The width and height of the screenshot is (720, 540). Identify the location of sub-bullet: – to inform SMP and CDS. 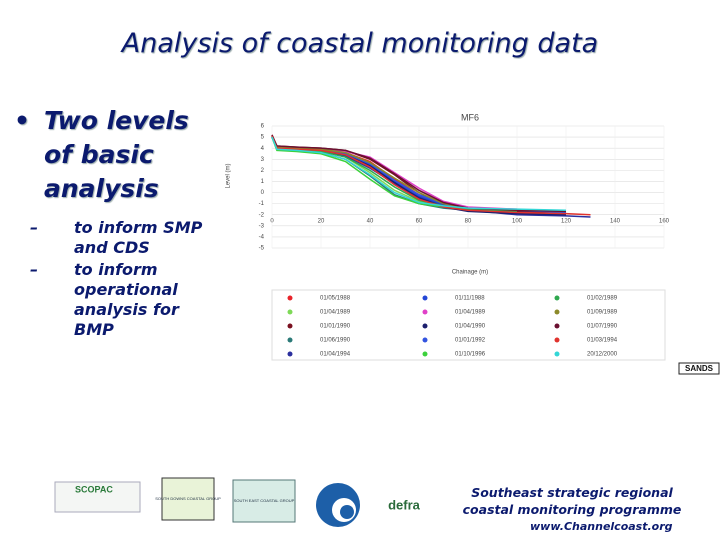
(117, 238).